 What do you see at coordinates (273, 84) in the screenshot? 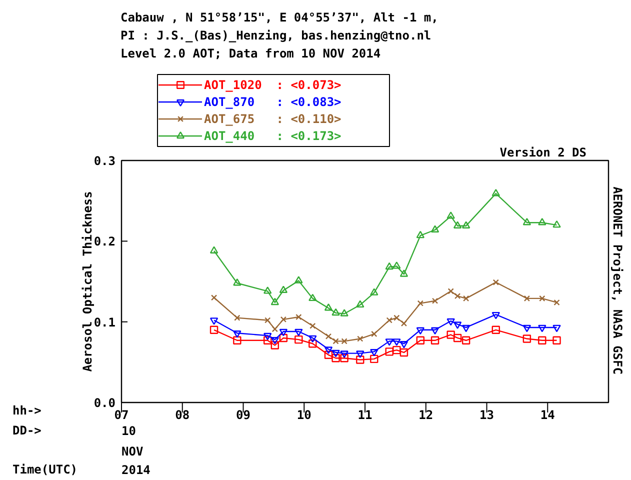
I see `legend-label: AOT_1020 : <0.073>` at bounding box center [273, 84].